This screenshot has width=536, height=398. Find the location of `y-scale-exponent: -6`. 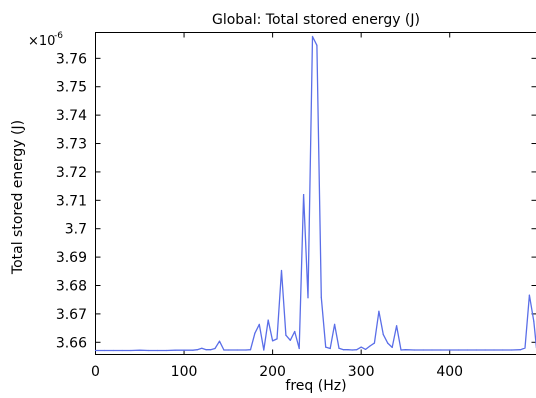

y-scale-exponent: -6 is located at coordinates (58, 36).